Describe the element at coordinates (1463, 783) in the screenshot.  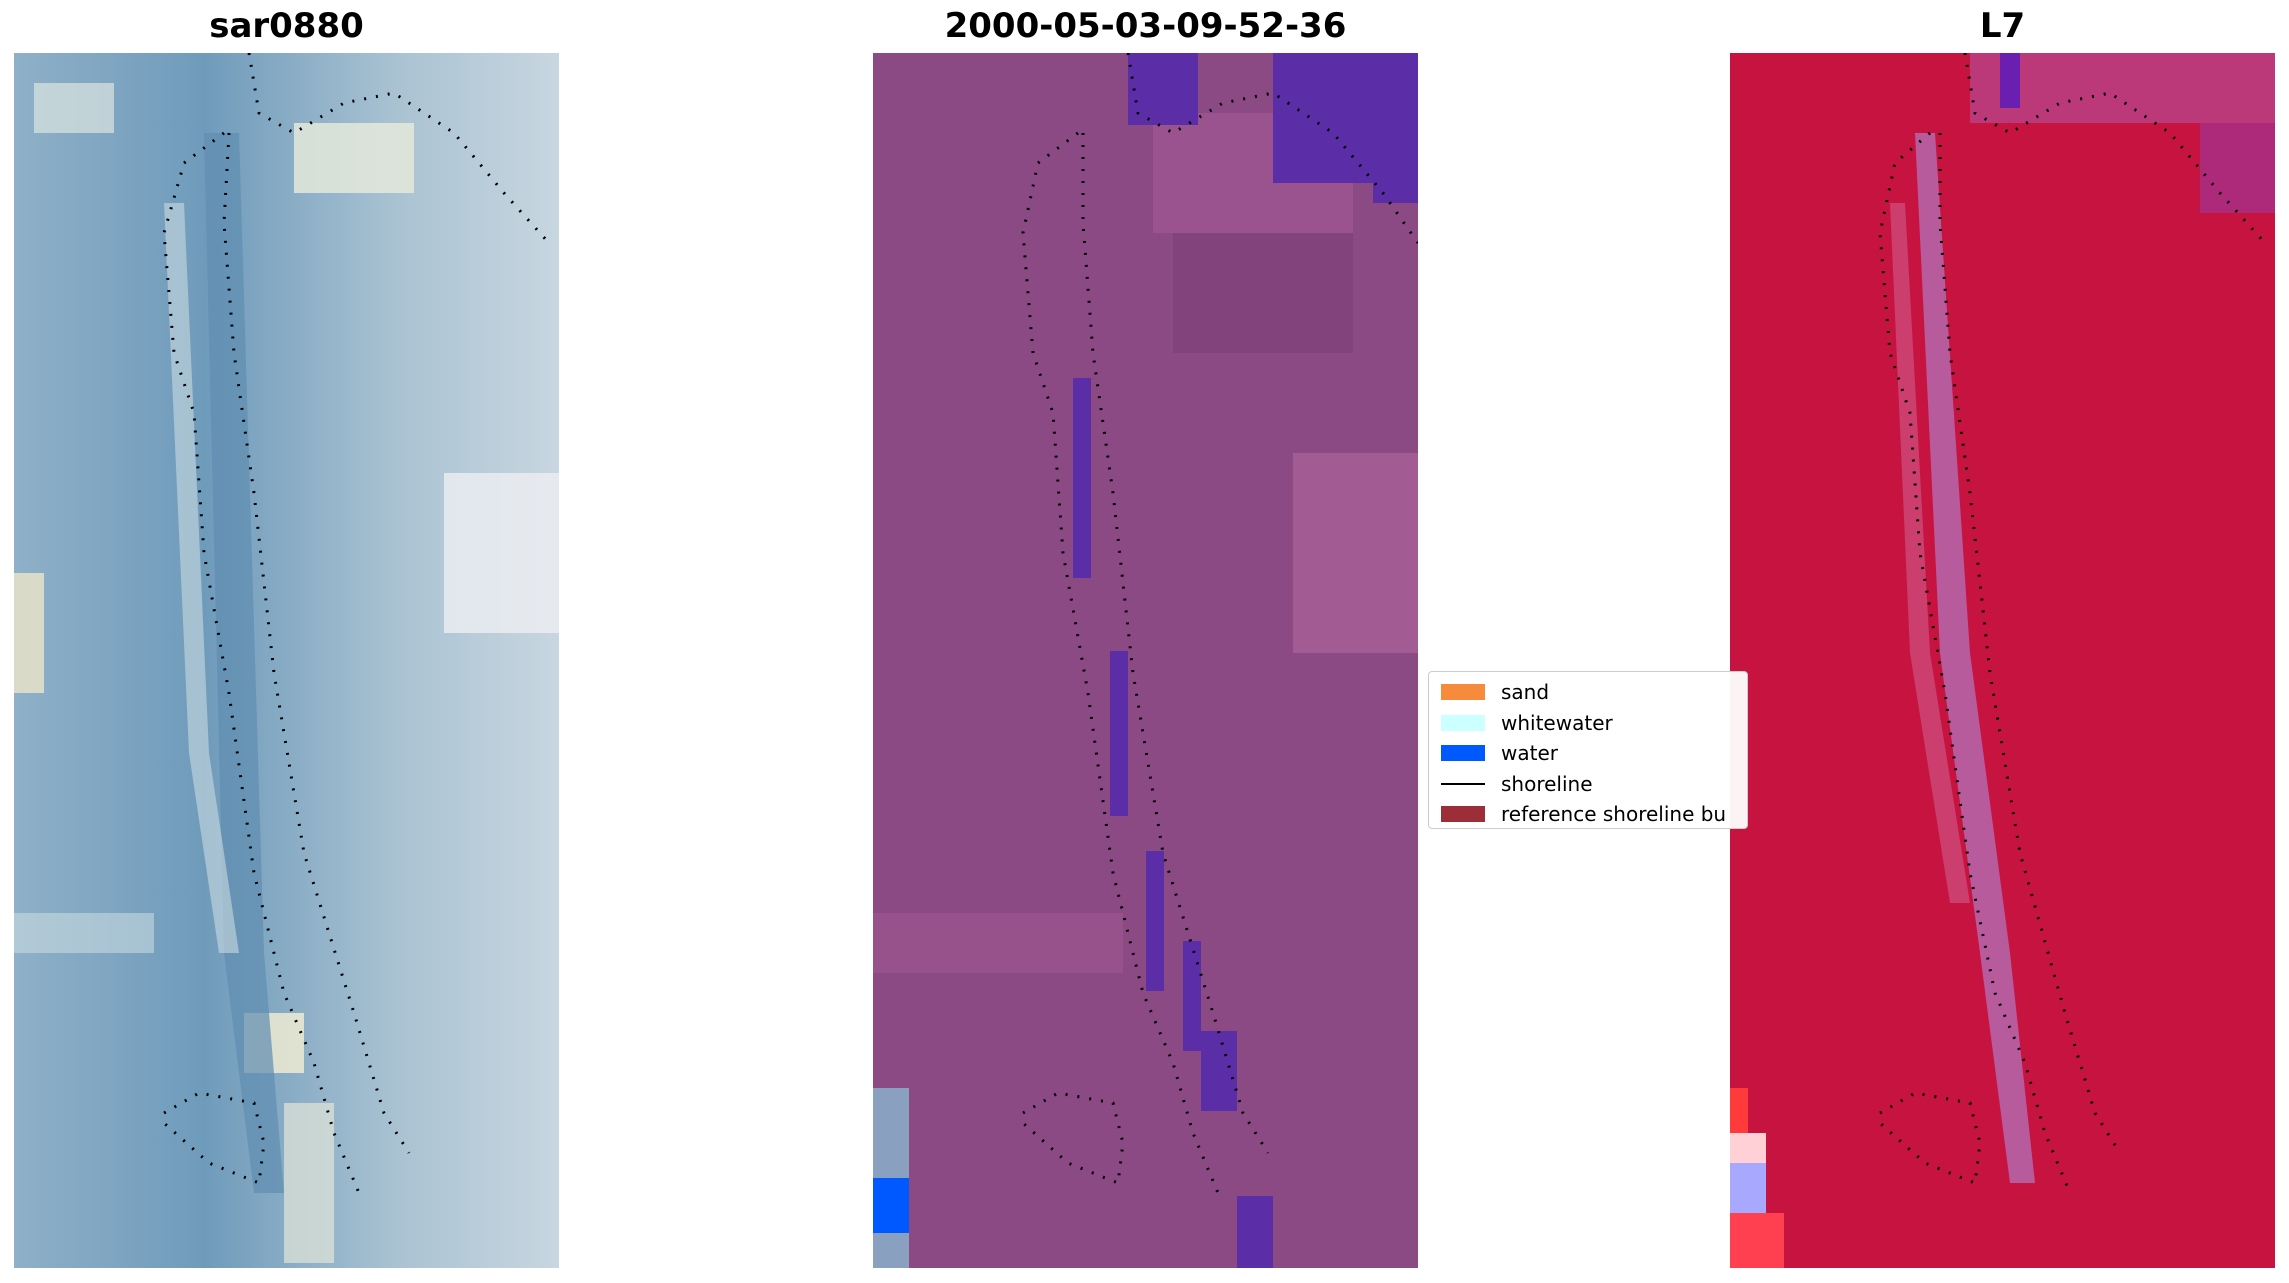
I see `legend-line-shoreline` at that location.